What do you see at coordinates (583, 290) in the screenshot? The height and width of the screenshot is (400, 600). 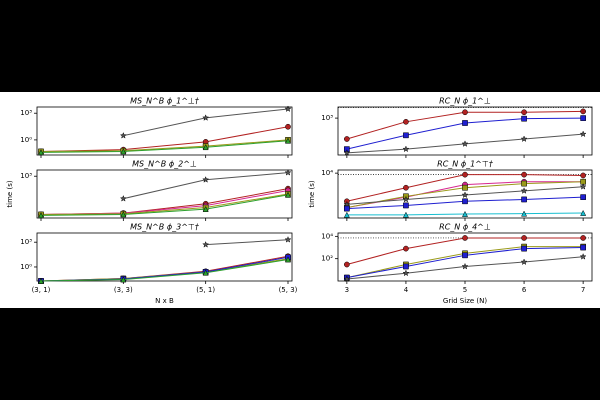 I see `x-tick-label: 7` at bounding box center [583, 290].